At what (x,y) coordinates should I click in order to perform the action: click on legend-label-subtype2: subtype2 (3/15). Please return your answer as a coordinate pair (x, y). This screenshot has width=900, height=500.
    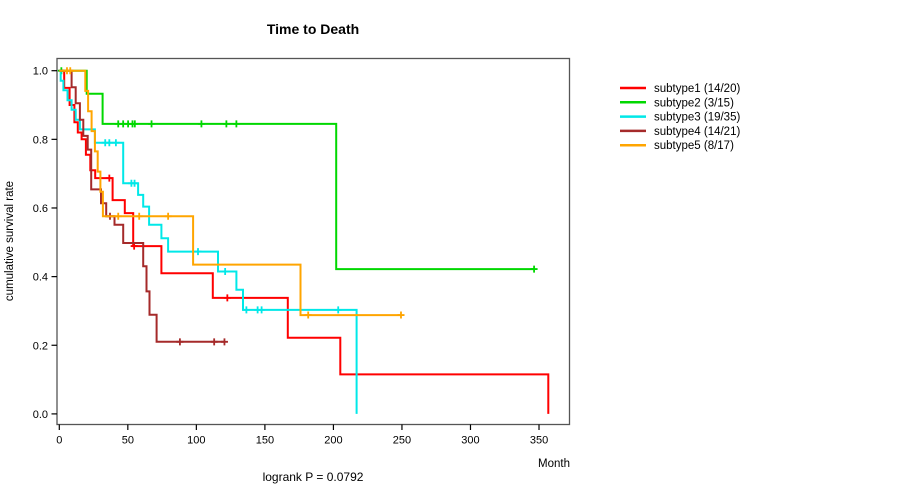
    Looking at the image, I should click on (694, 103).